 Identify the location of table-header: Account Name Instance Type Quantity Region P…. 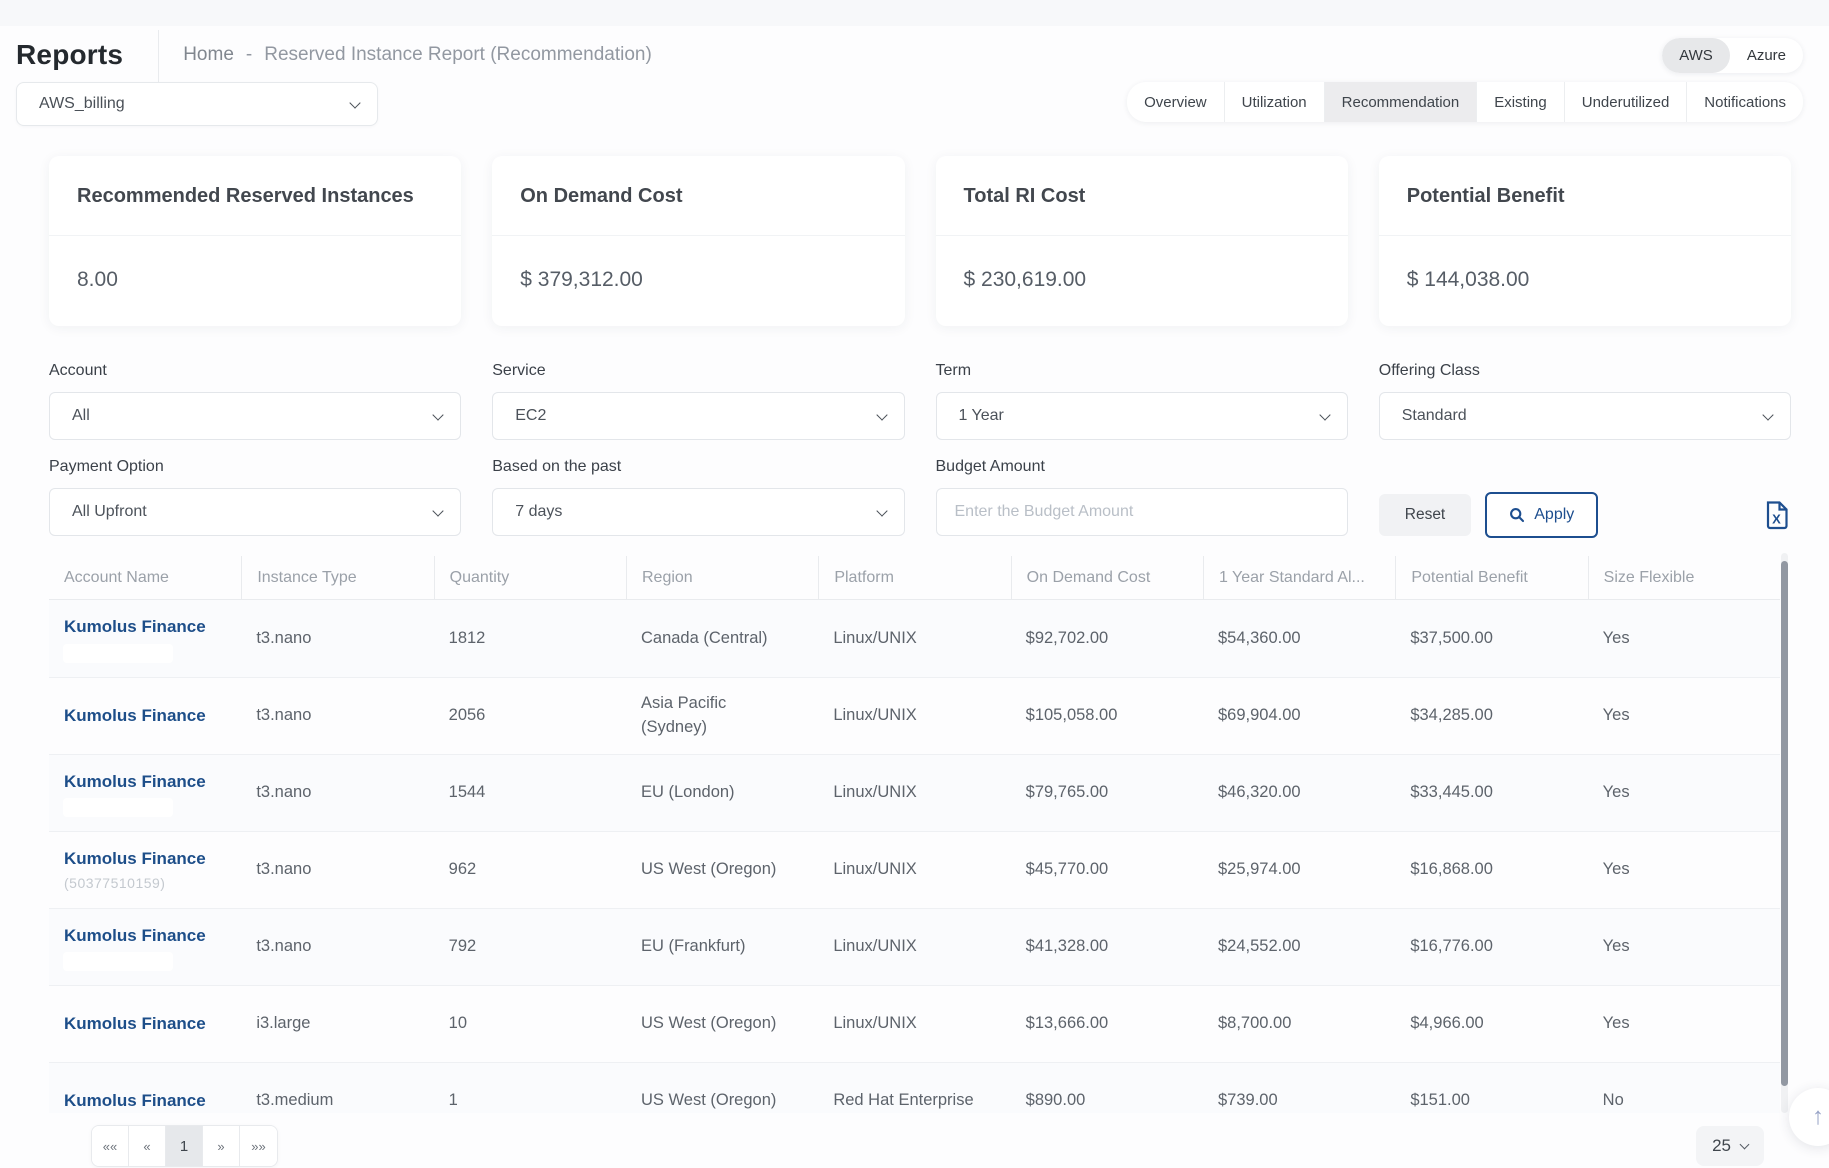
(914, 578).